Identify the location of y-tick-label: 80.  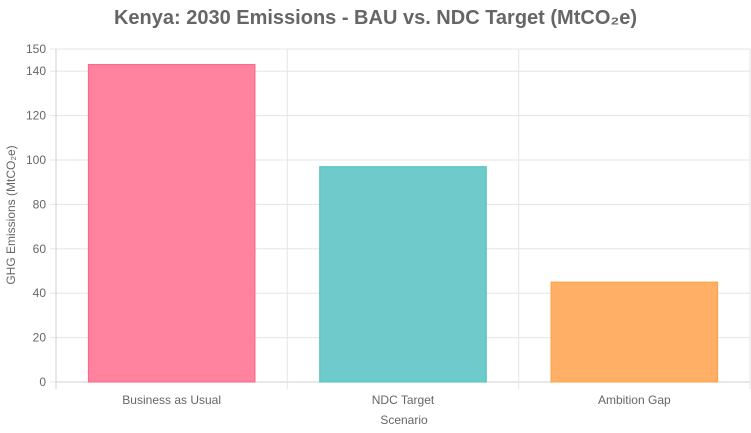
(40, 204).